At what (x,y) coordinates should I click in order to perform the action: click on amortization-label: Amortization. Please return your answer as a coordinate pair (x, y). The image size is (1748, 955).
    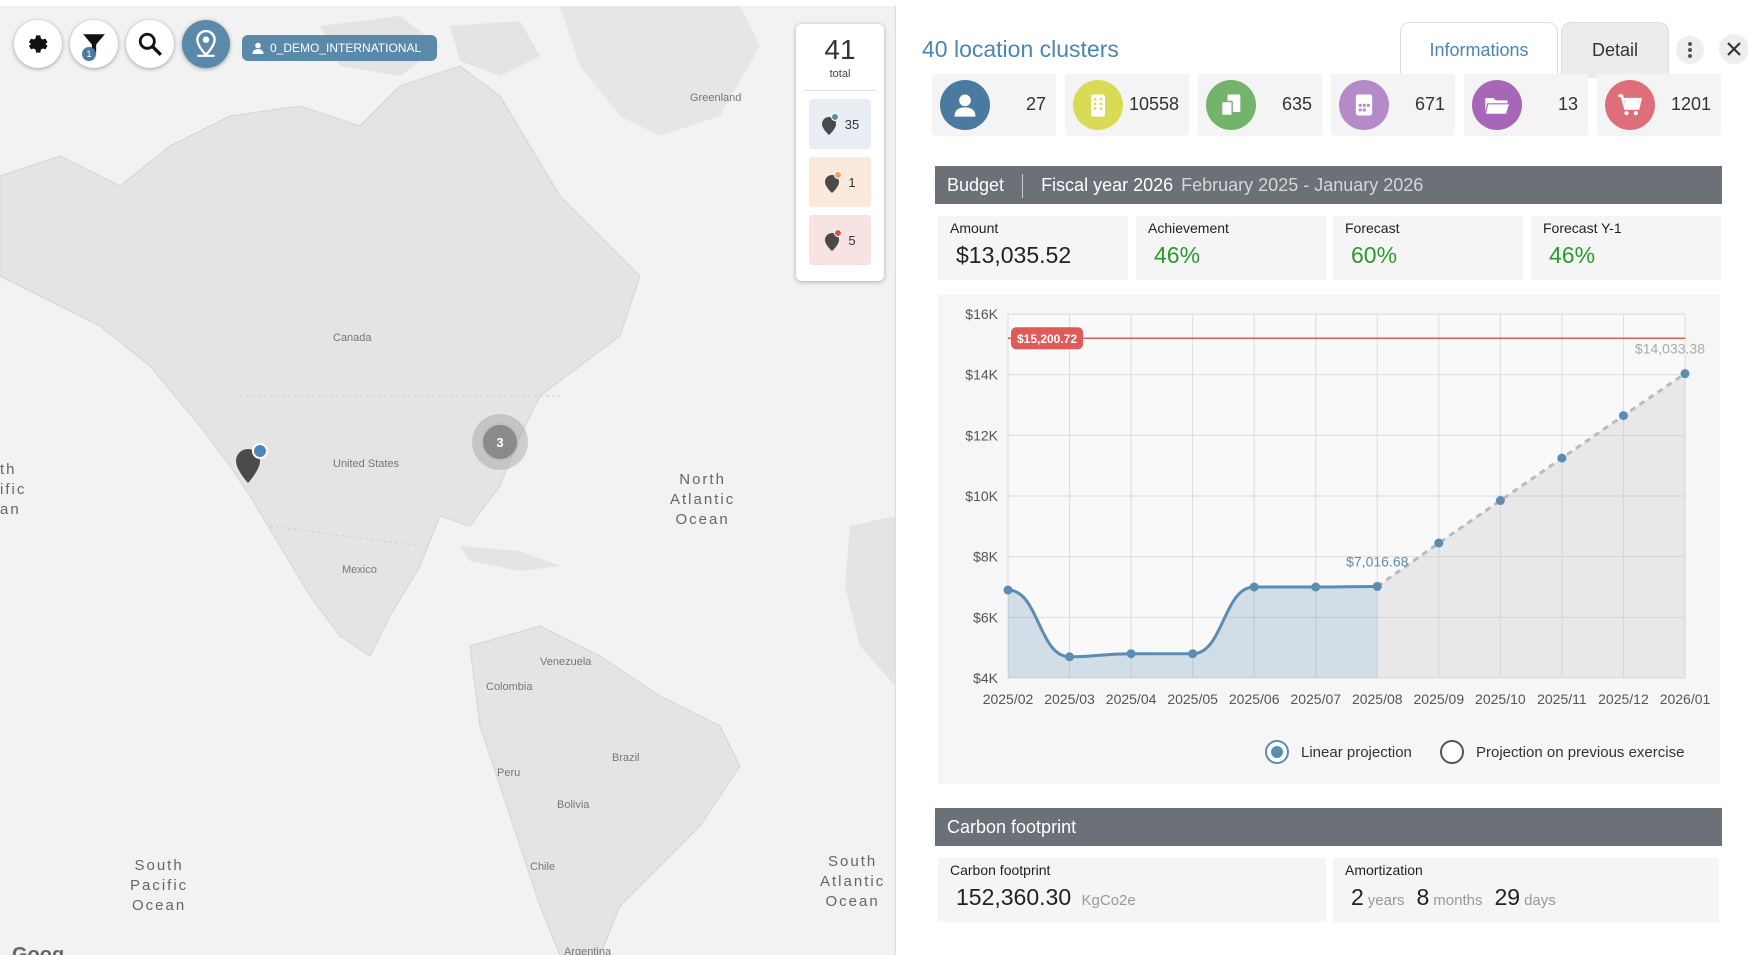
    Looking at the image, I should click on (1384, 870).